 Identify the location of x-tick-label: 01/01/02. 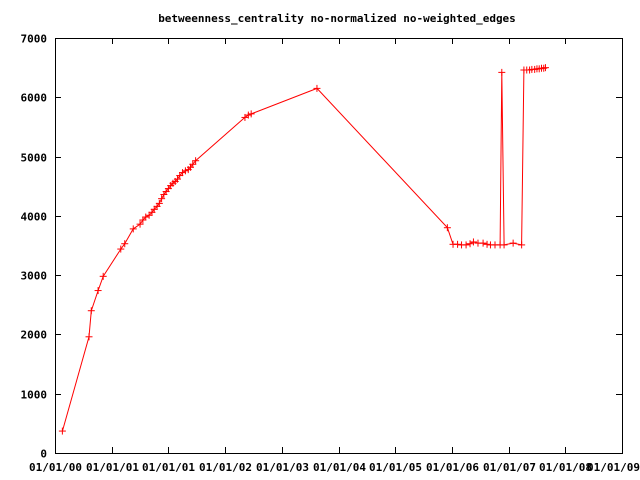
(225, 467).